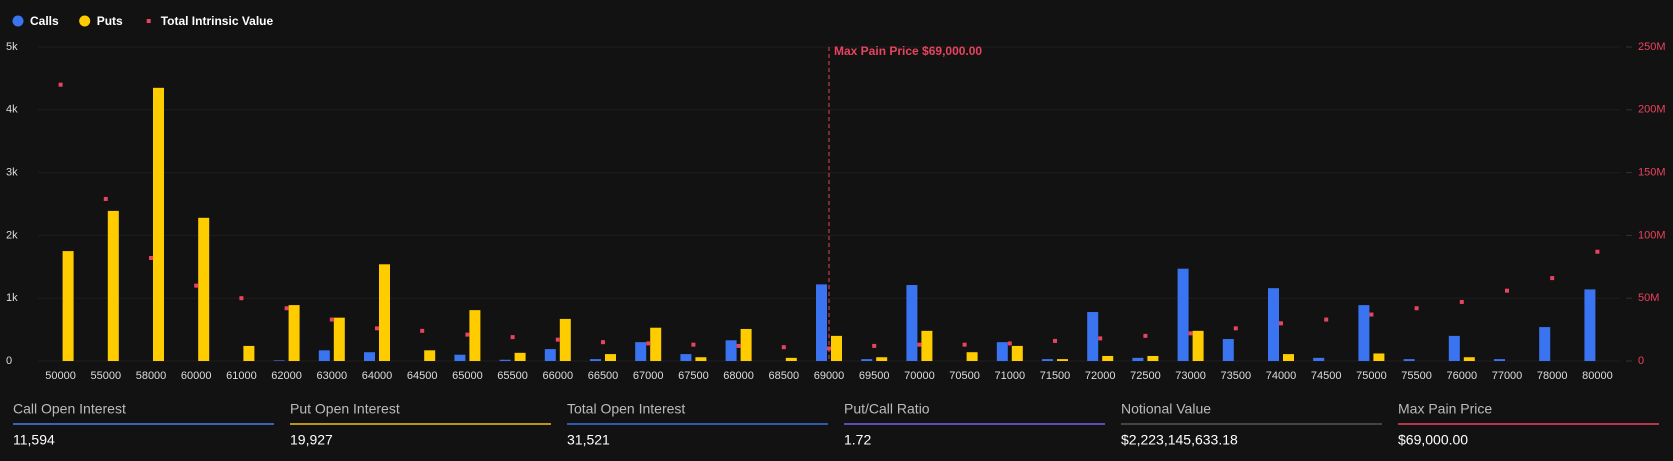  Describe the element at coordinates (784, 376) in the screenshot. I see `x-tick-label: 68500` at that location.